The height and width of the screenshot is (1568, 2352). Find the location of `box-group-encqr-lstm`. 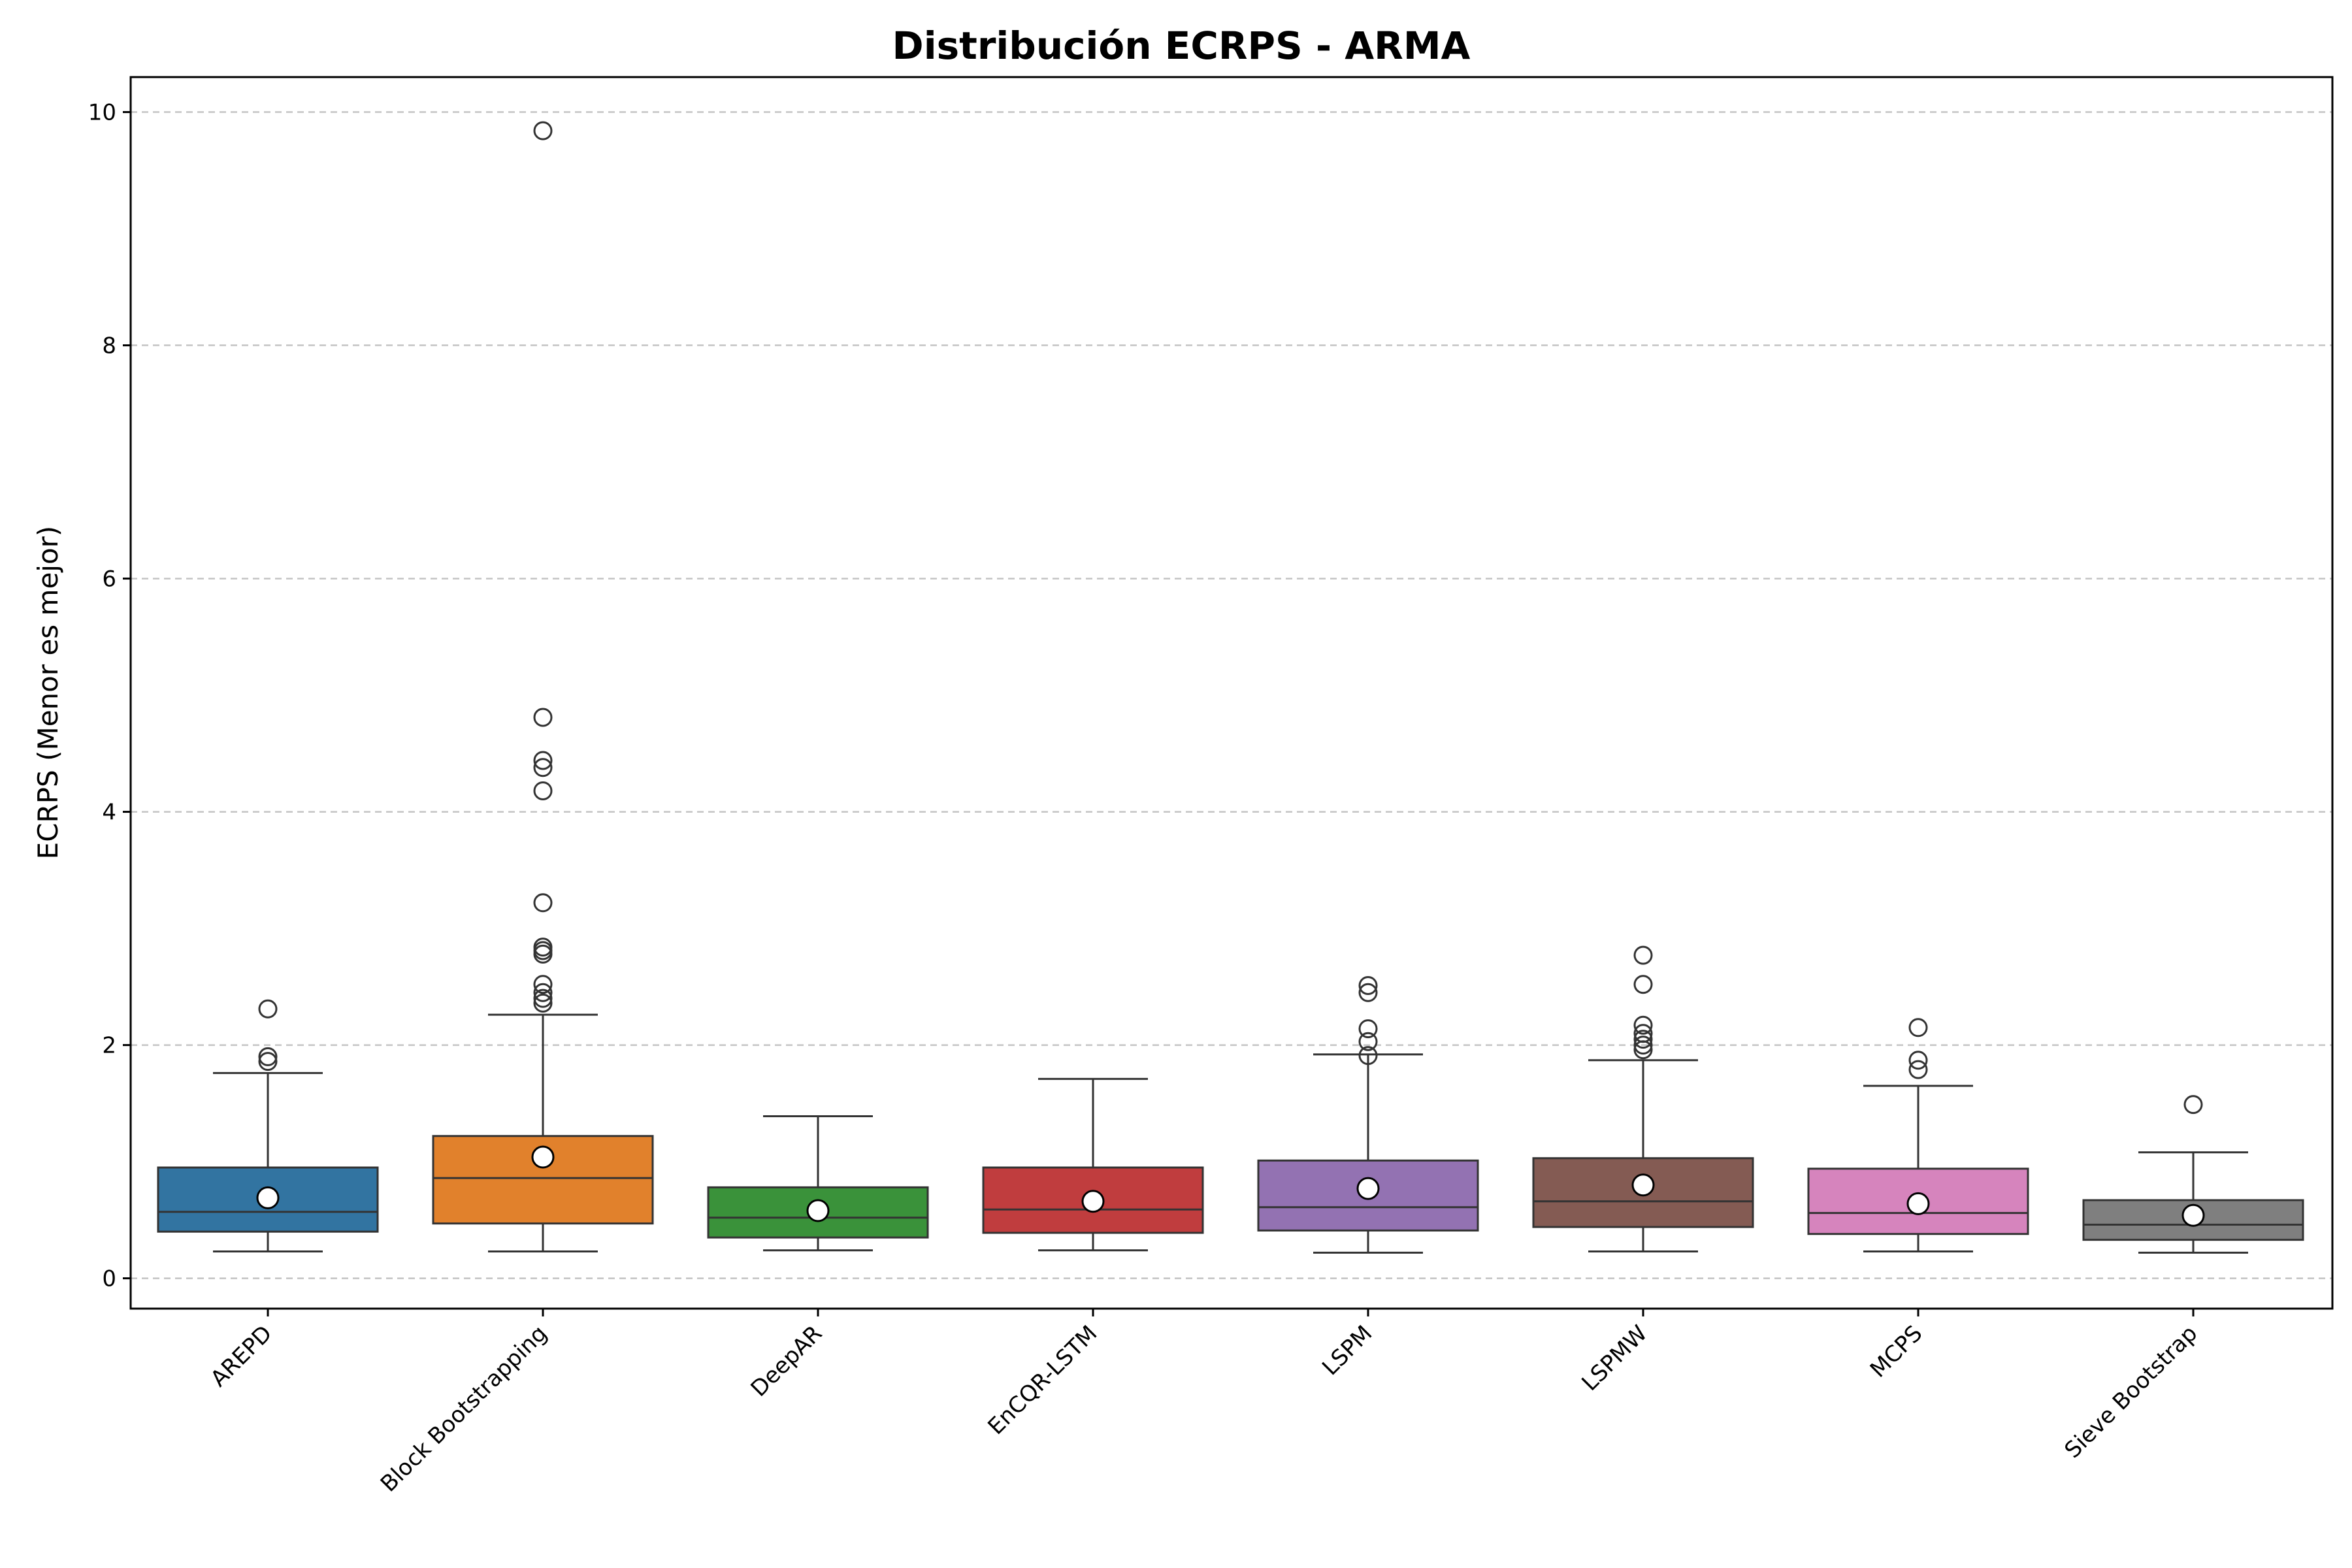

box-group-encqr-lstm is located at coordinates (1093, 1164).